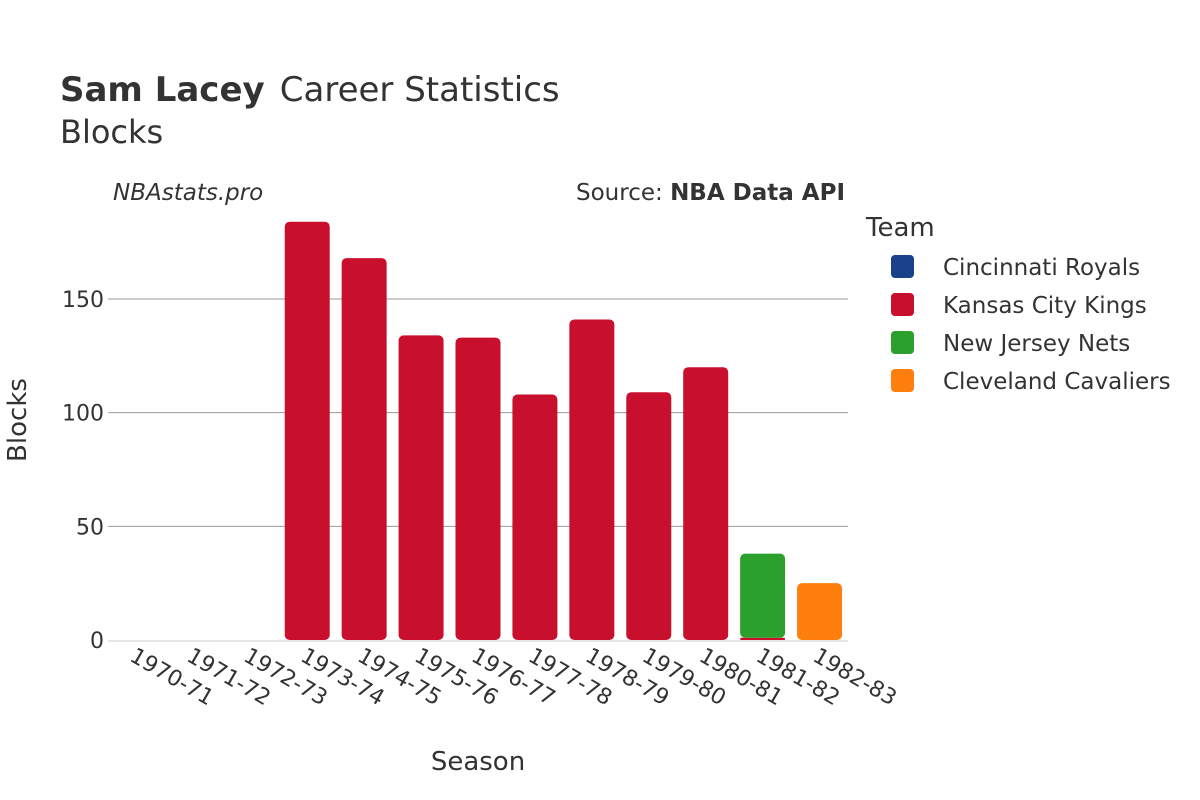 The image size is (1200, 800). Describe the element at coordinates (83, 414) in the screenshot. I see `y-tick-label: 100` at that location.